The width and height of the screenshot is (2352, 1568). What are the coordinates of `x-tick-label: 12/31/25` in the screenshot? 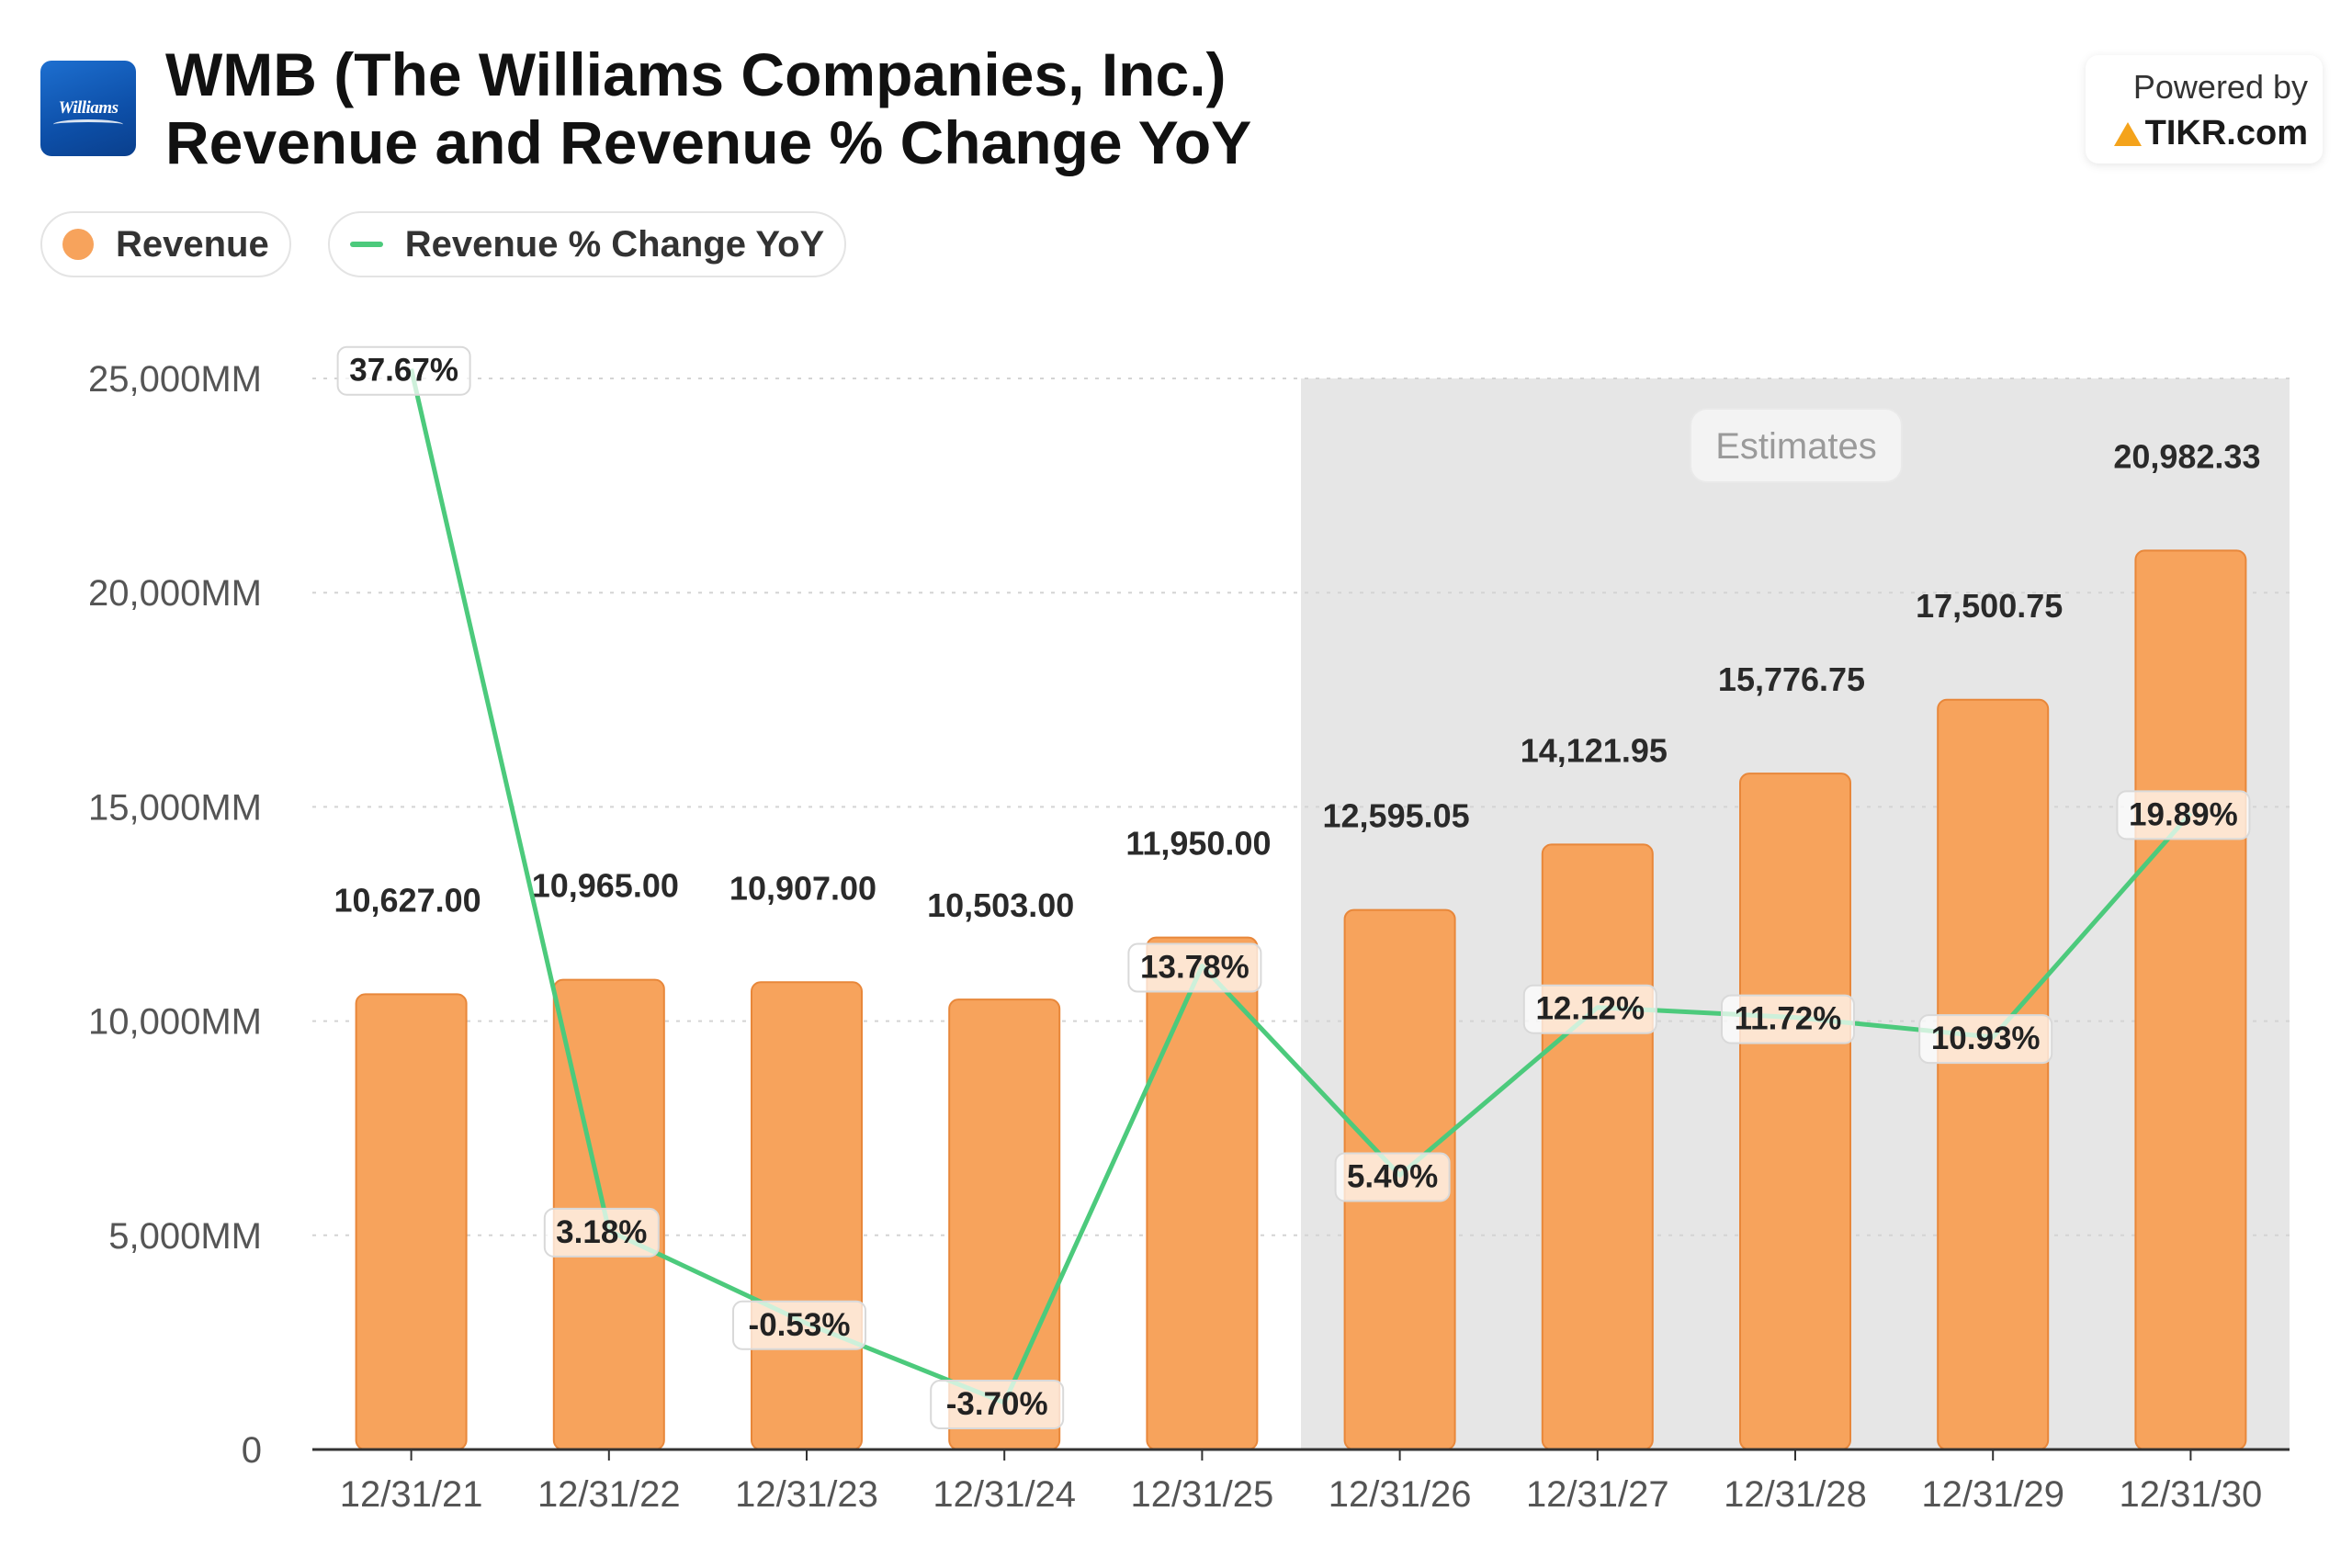 It's located at (1202, 1494).